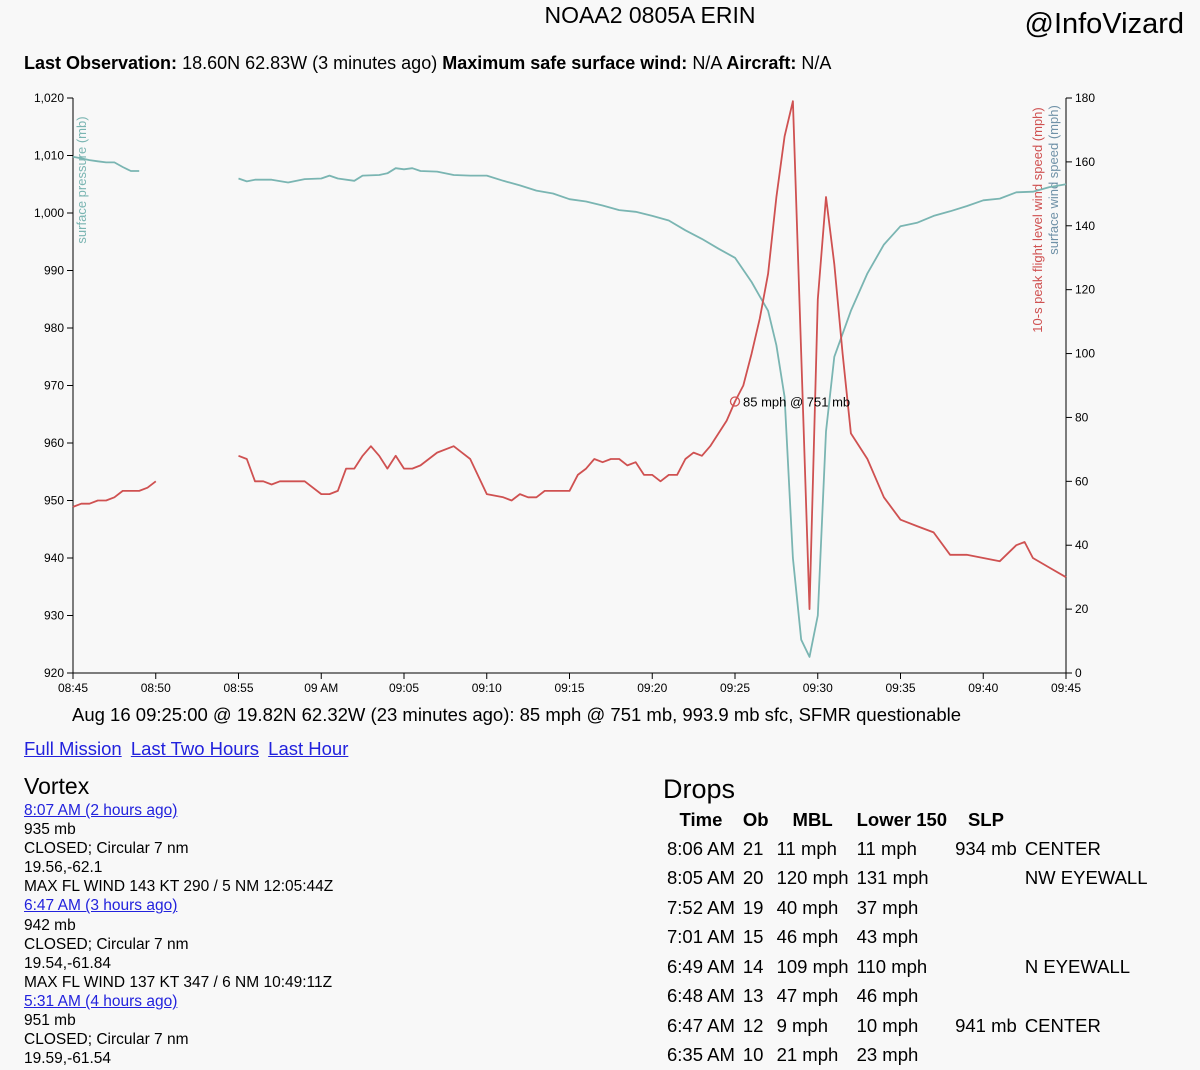  I want to click on left-tick-label: 990, so click(54, 271).